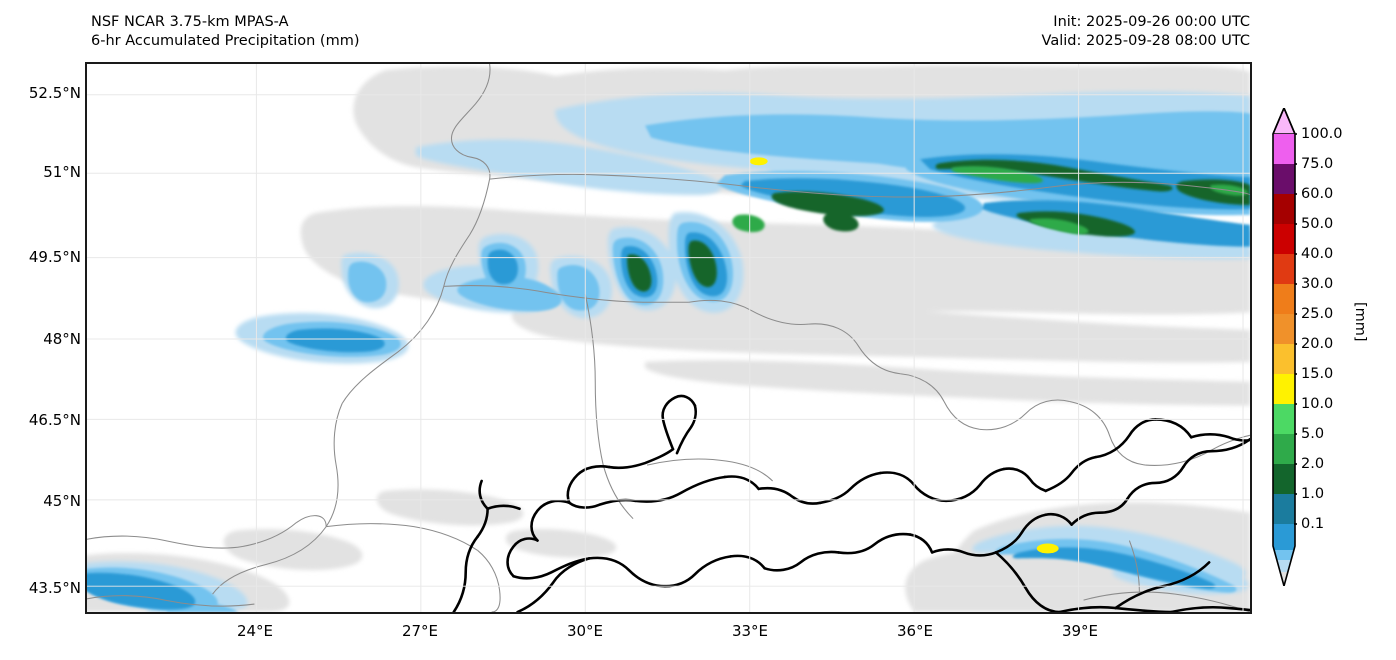  What do you see at coordinates (1080, 631) in the screenshot?
I see `x-tick-label: 39°E` at bounding box center [1080, 631].